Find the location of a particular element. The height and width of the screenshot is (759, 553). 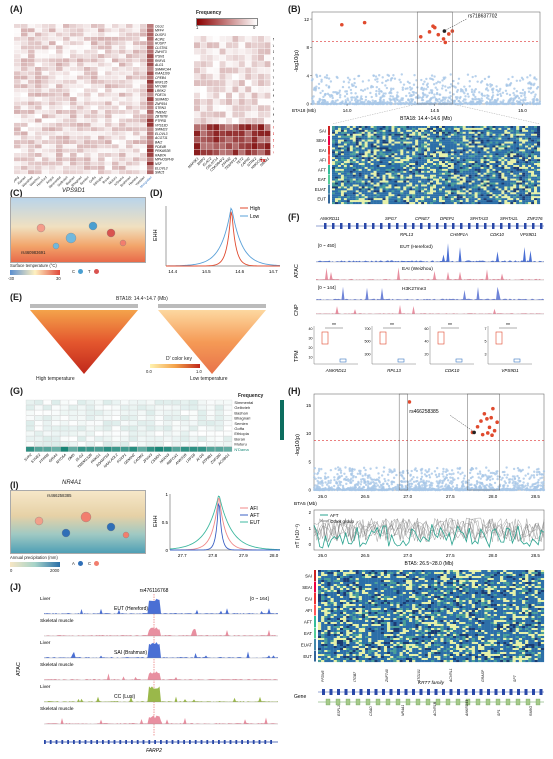

gene-label: ALG1 is located at coordinates (159, 65).